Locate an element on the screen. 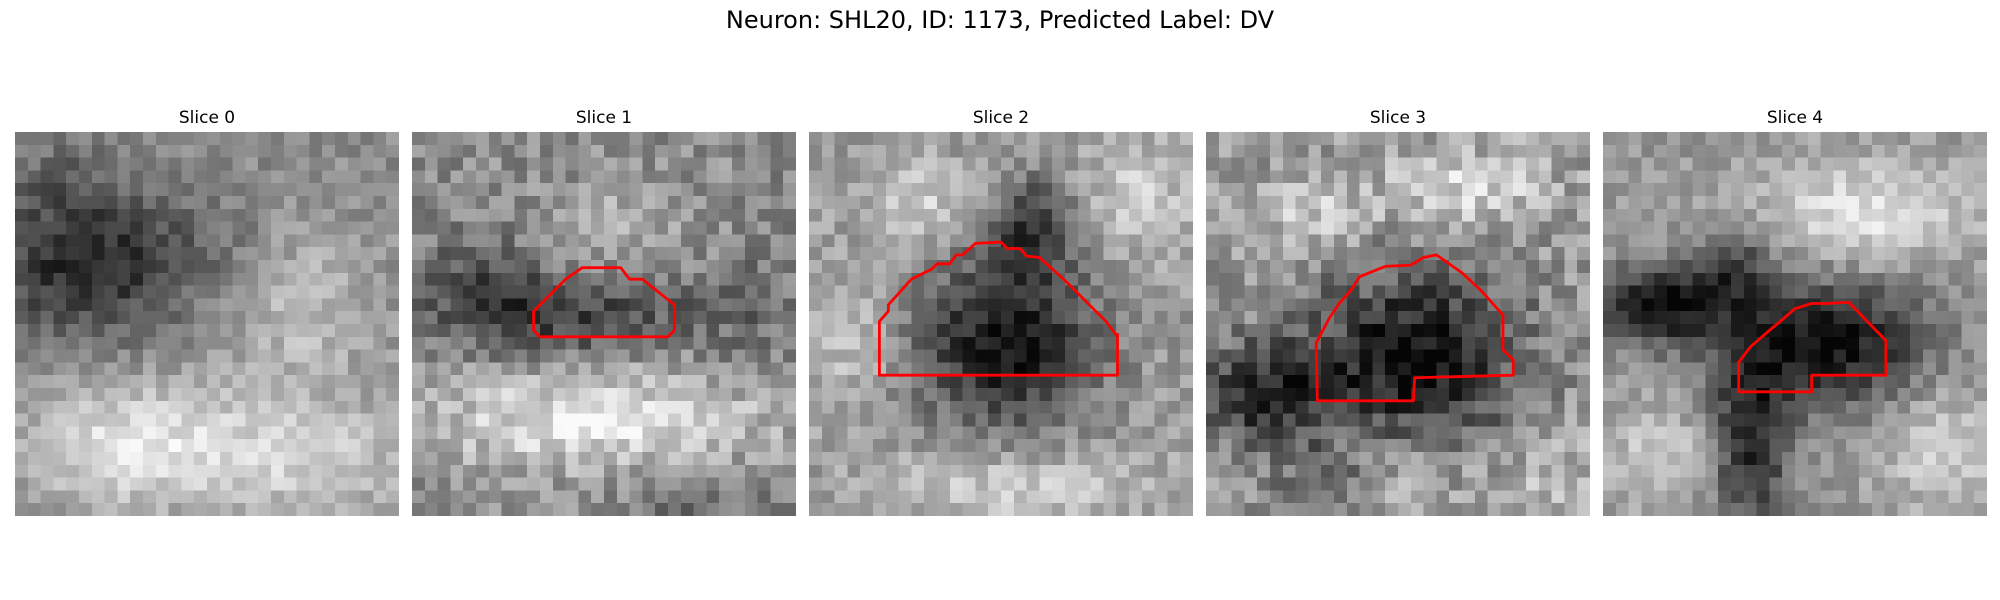  slice-title-3: Slice 3 is located at coordinates (1398, 118).